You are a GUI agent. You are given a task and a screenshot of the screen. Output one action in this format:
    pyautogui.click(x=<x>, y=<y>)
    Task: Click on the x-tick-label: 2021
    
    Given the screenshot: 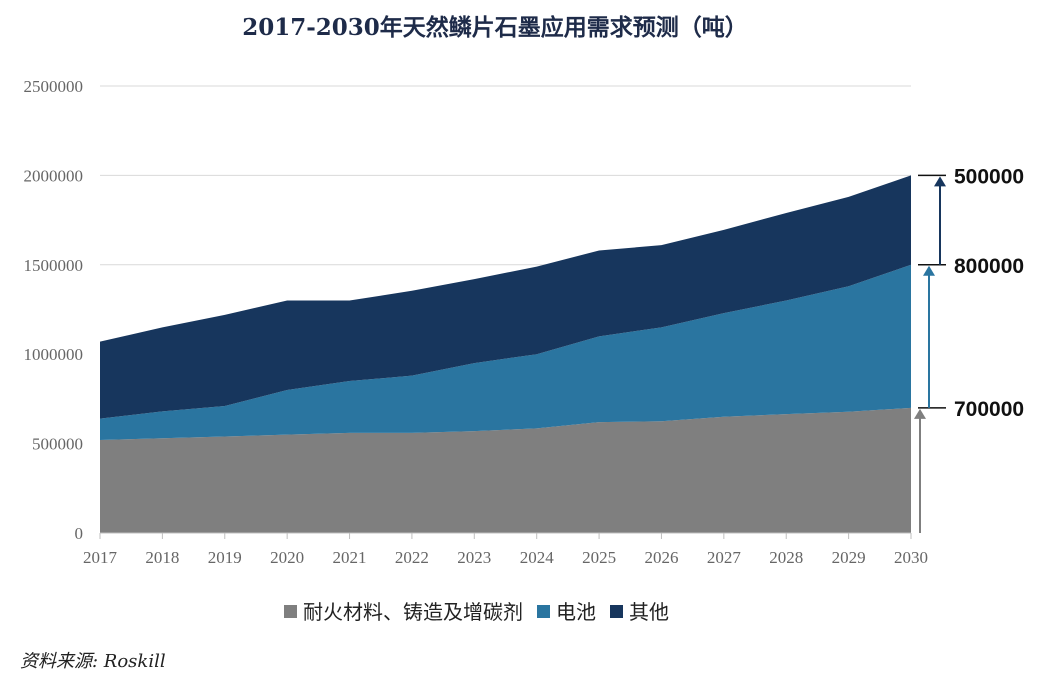 What is the action you would take?
    pyautogui.click(x=350, y=557)
    